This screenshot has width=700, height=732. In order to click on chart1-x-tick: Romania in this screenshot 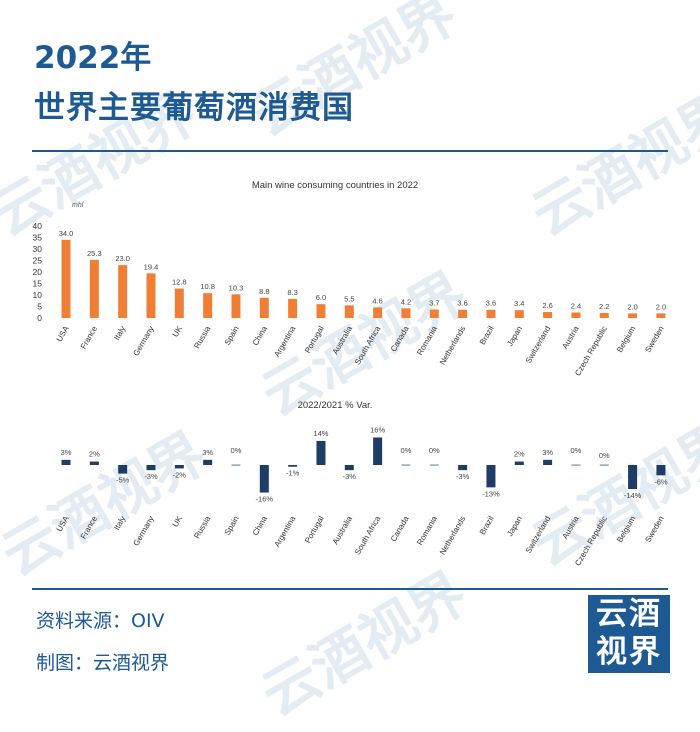, I will do `click(427, 340)`.